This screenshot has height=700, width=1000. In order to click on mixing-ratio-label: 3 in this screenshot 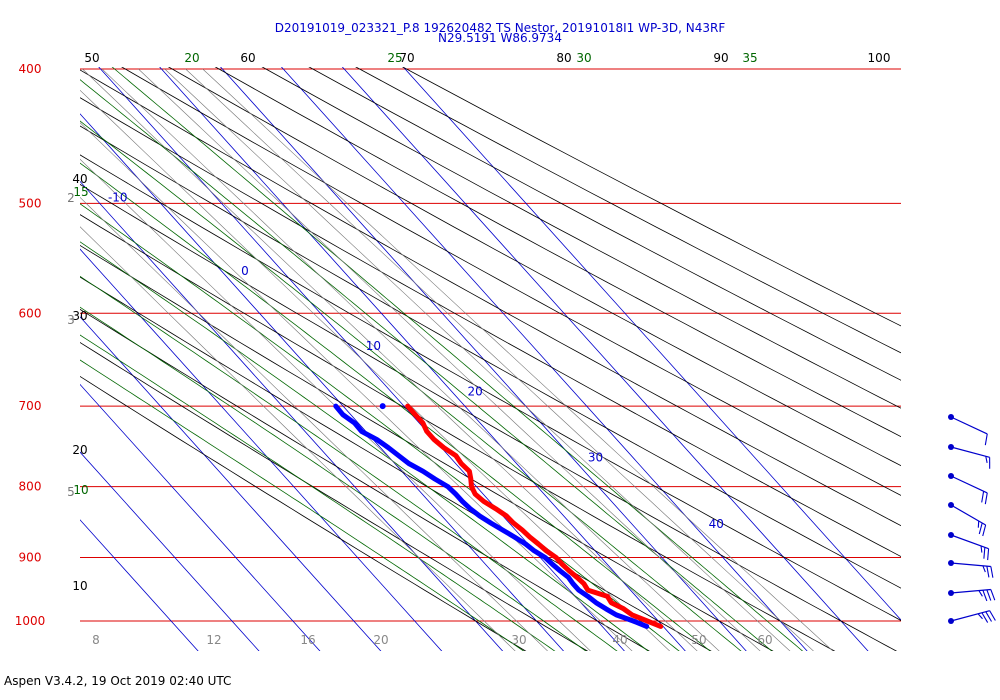, I will do `click(71, 320)`.